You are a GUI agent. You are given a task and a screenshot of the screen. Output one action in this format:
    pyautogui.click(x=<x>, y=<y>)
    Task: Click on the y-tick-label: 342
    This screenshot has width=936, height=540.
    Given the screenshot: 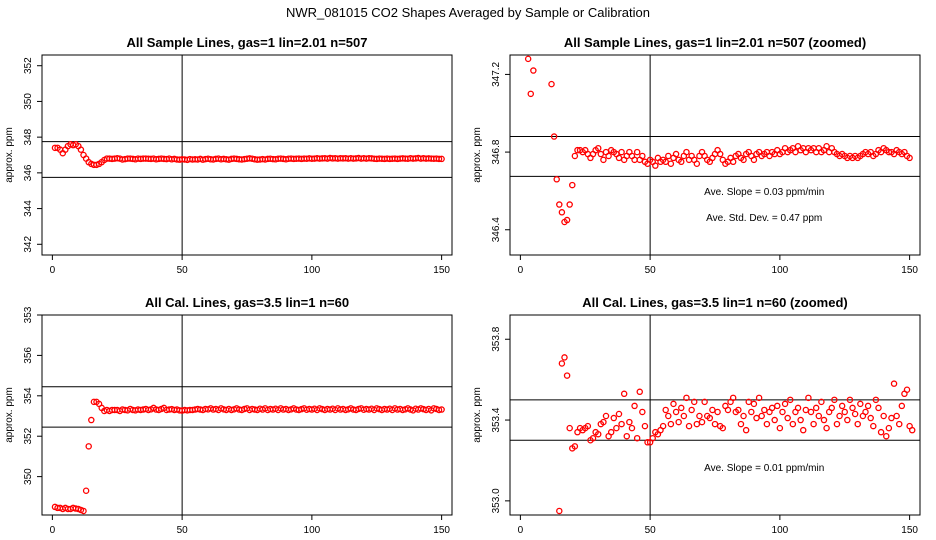 What is the action you would take?
    pyautogui.click(x=28, y=244)
    